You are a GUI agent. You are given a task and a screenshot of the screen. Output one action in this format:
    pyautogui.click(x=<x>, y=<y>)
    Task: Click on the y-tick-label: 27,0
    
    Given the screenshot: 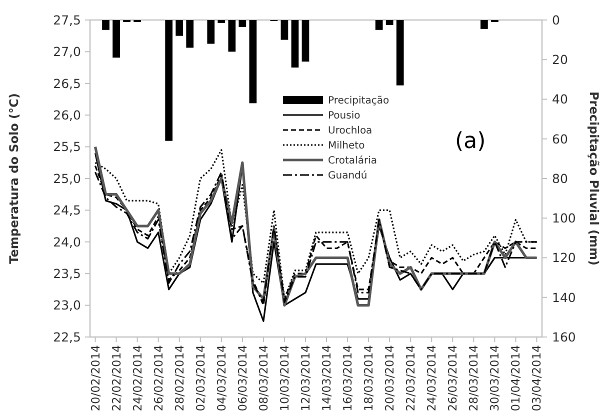 What is the action you would take?
    pyautogui.click(x=67, y=52)
    